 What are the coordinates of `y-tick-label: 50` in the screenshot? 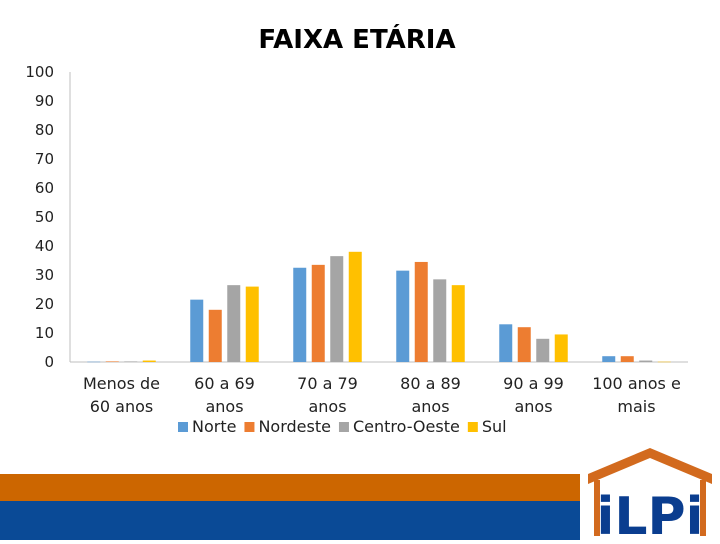 It's located at (44, 217).